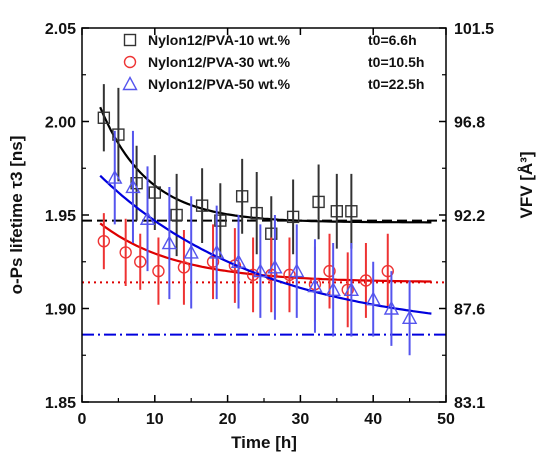 This screenshot has width=550, height=470. Describe the element at coordinates (219, 84) in the screenshot. I see `legend-label: Nylon12/PVA-50 wt.%` at that location.